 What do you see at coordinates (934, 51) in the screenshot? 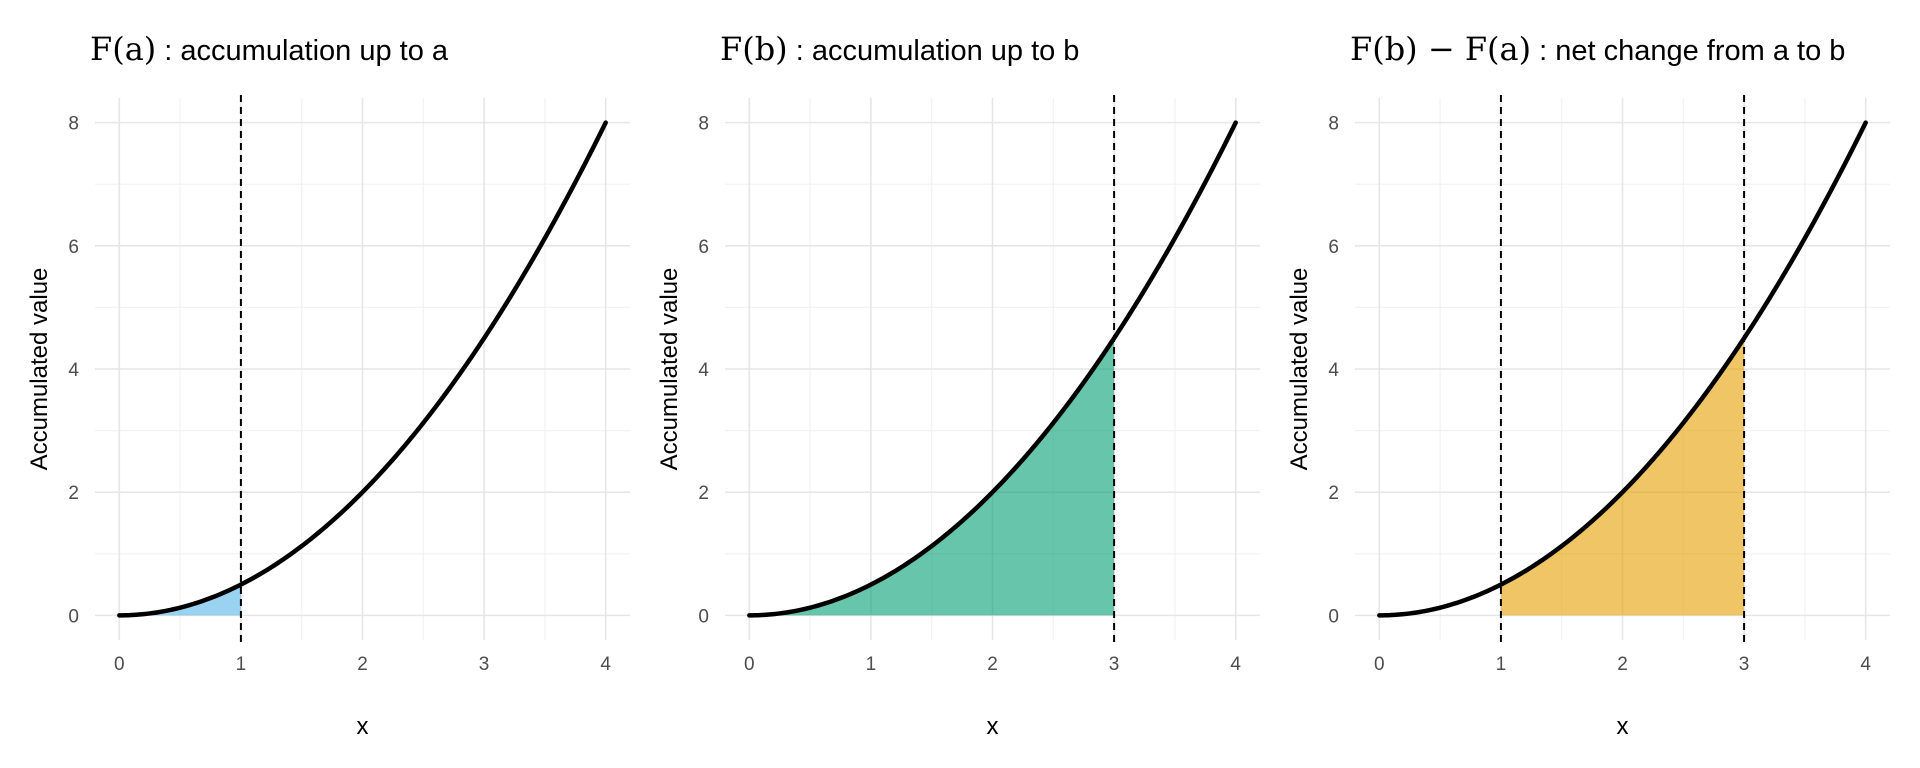
I see `title-description: : accumulation up to b` at bounding box center [934, 51].